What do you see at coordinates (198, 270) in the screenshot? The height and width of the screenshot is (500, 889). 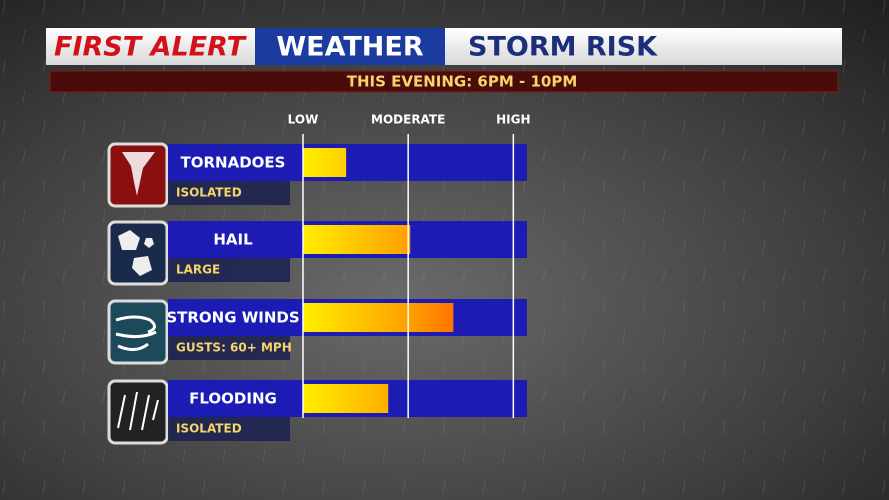 I see `detail-label: LARGE` at bounding box center [198, 270].